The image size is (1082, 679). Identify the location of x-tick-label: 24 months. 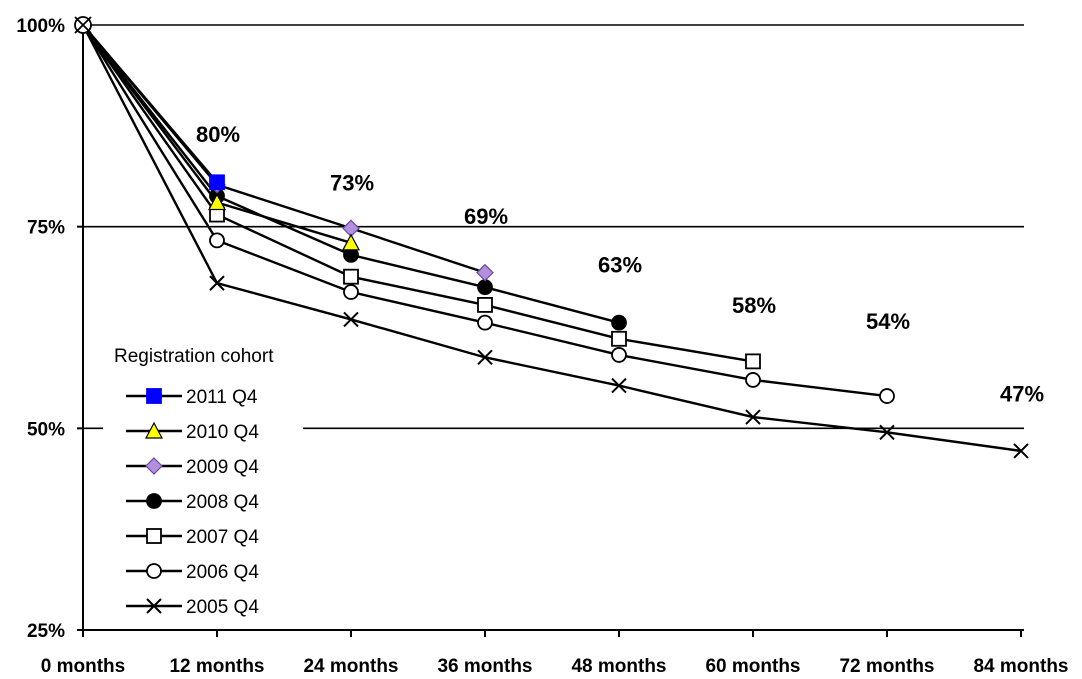
(350, 666).